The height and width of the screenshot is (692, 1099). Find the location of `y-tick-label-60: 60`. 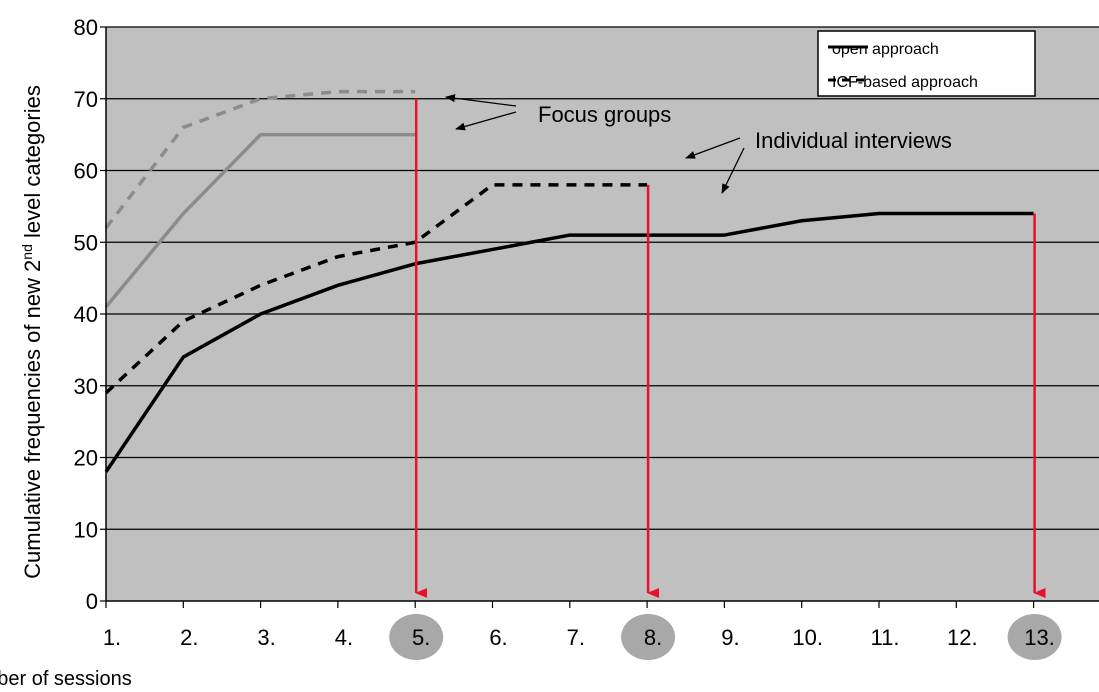

y-tick-label-60: 60 is located at coordinates (86, 171).